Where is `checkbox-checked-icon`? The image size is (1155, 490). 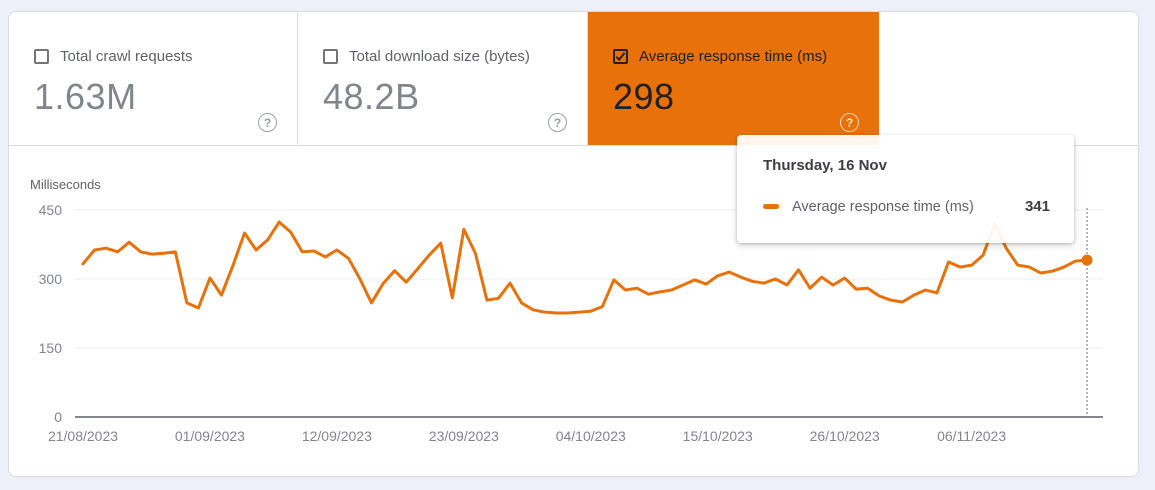 checkbox-checked-icon is located at coordinates (620, 56).